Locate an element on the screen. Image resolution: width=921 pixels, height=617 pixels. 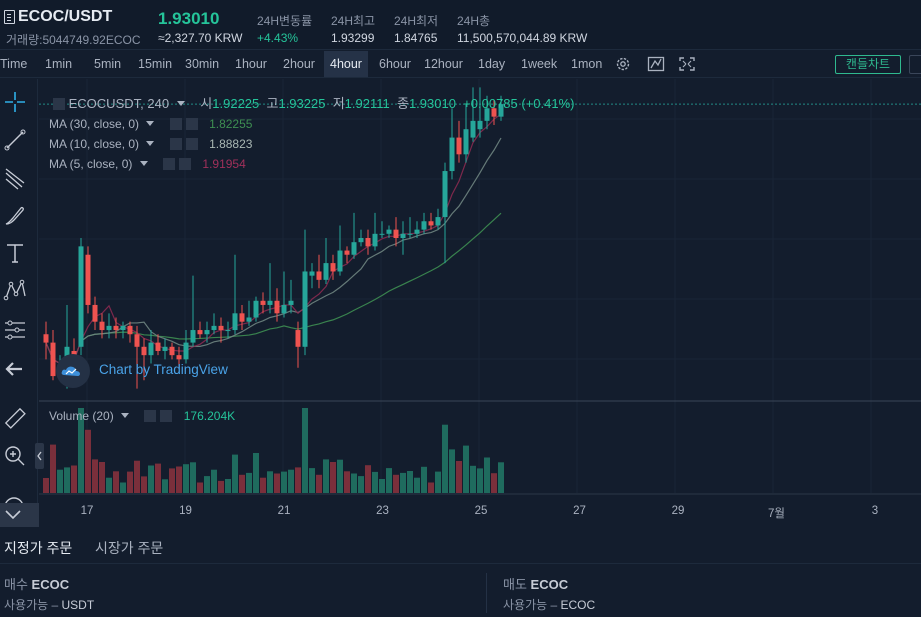
trend-line-icon is located at coordinates (15, 140).